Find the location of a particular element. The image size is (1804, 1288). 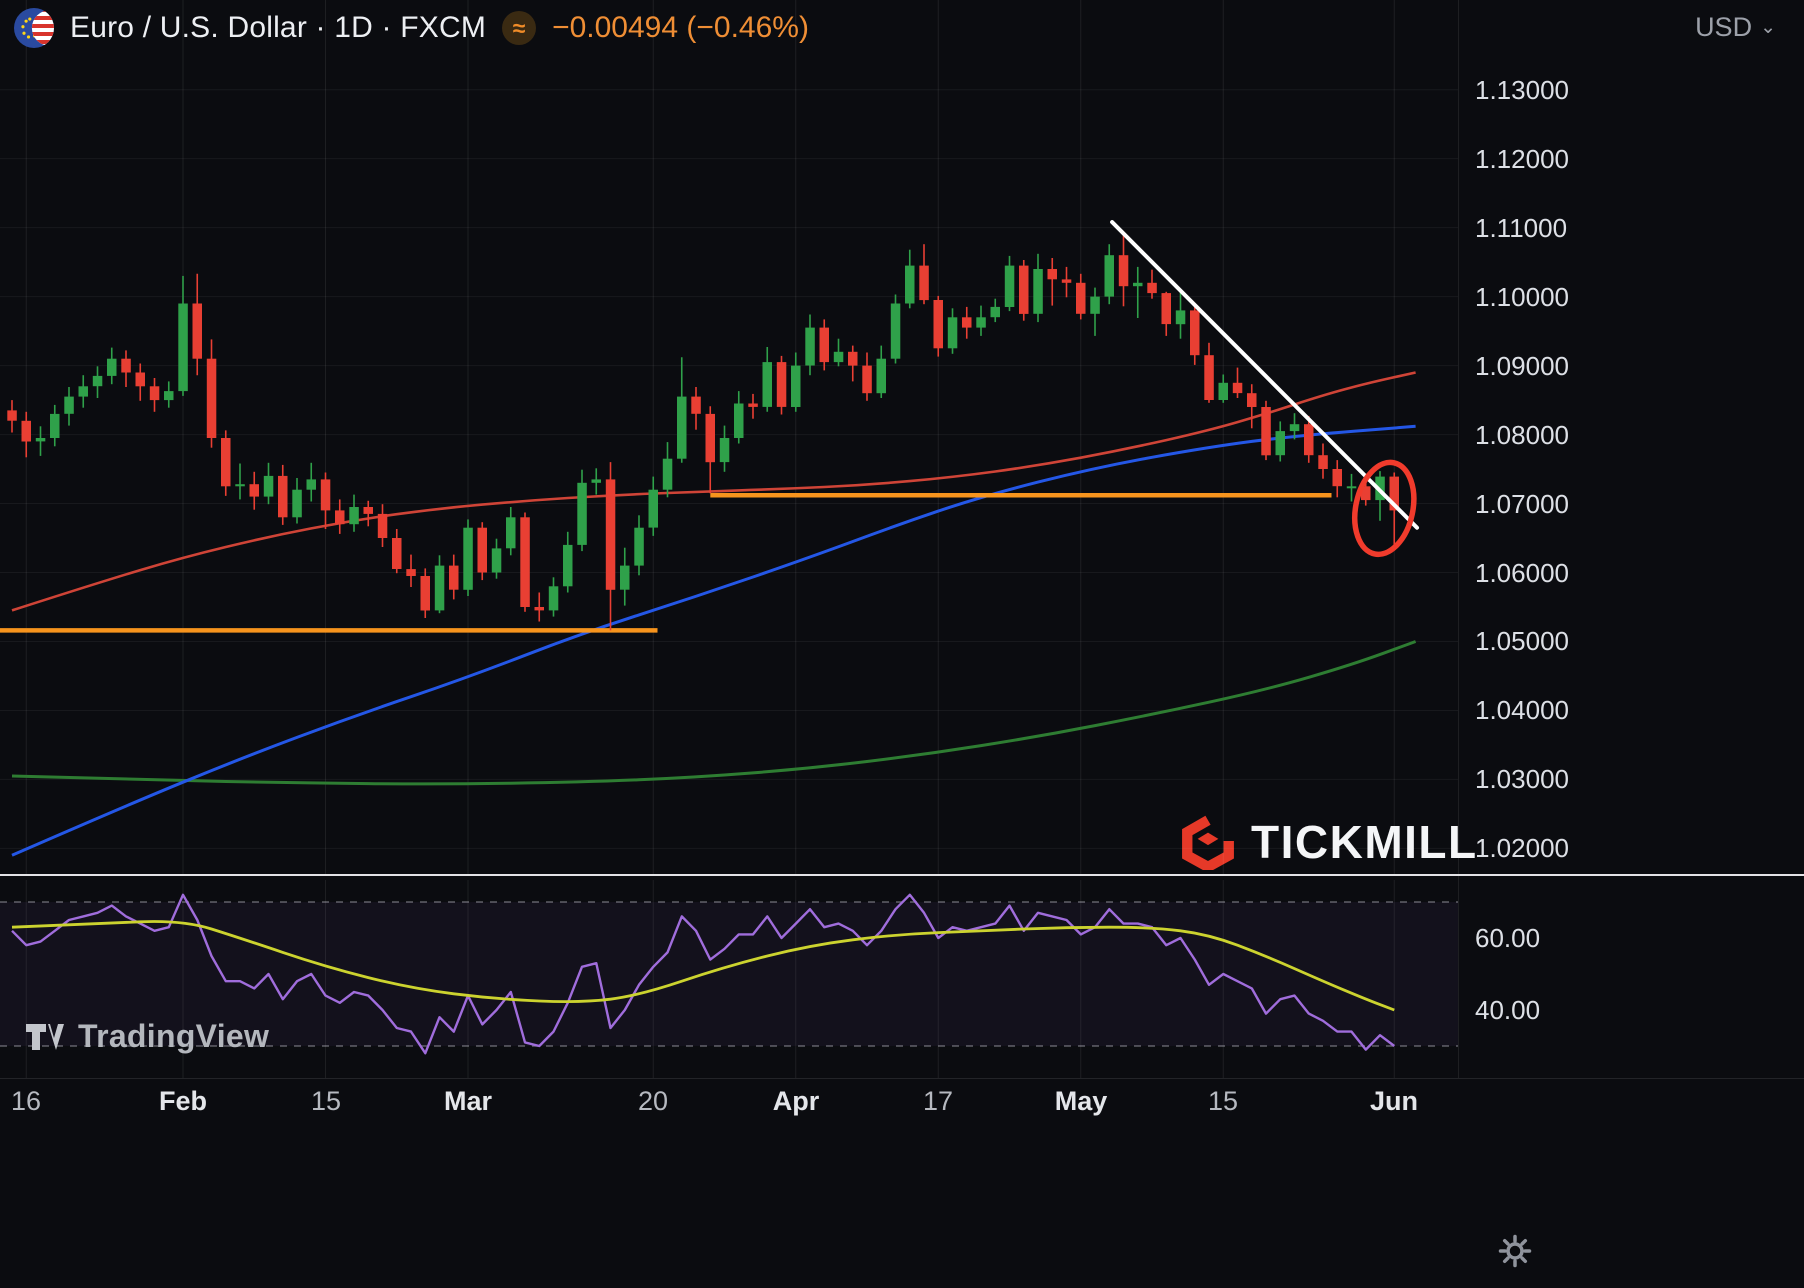

price-axis-label: 1.10000 is located at coordinates (1522, 297).